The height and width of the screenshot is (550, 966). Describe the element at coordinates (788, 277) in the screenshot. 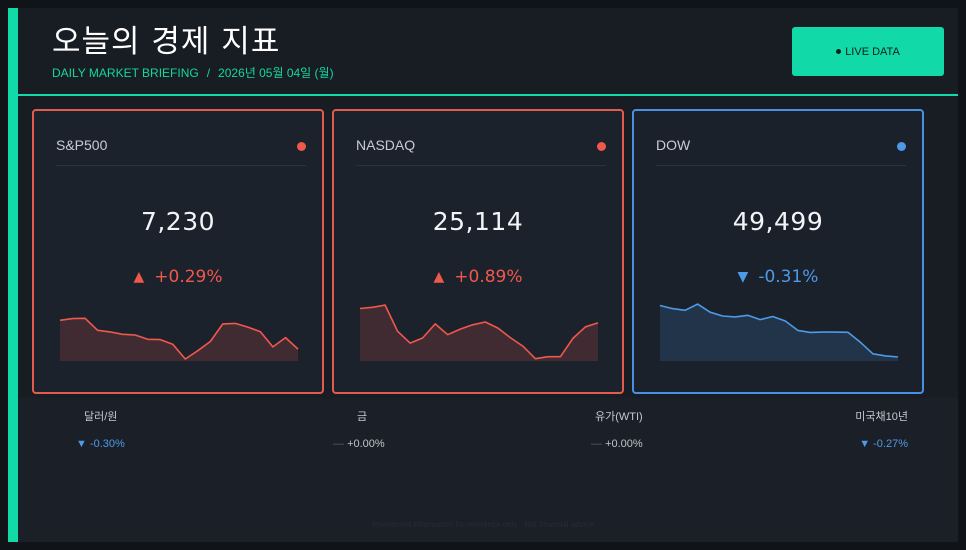

I see `change-percent: -0.31%` at that location.